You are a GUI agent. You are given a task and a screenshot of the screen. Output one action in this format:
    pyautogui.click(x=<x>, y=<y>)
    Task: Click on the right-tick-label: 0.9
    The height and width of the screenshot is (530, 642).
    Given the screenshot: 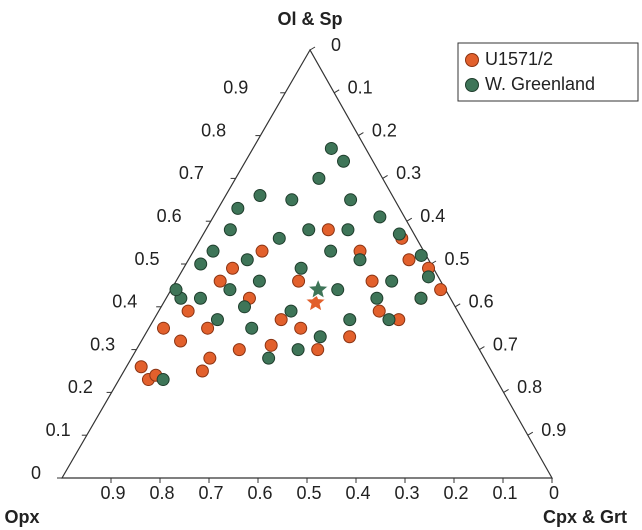 What is the action you would take?
    pyautogui.click(x=553, y=430)
    